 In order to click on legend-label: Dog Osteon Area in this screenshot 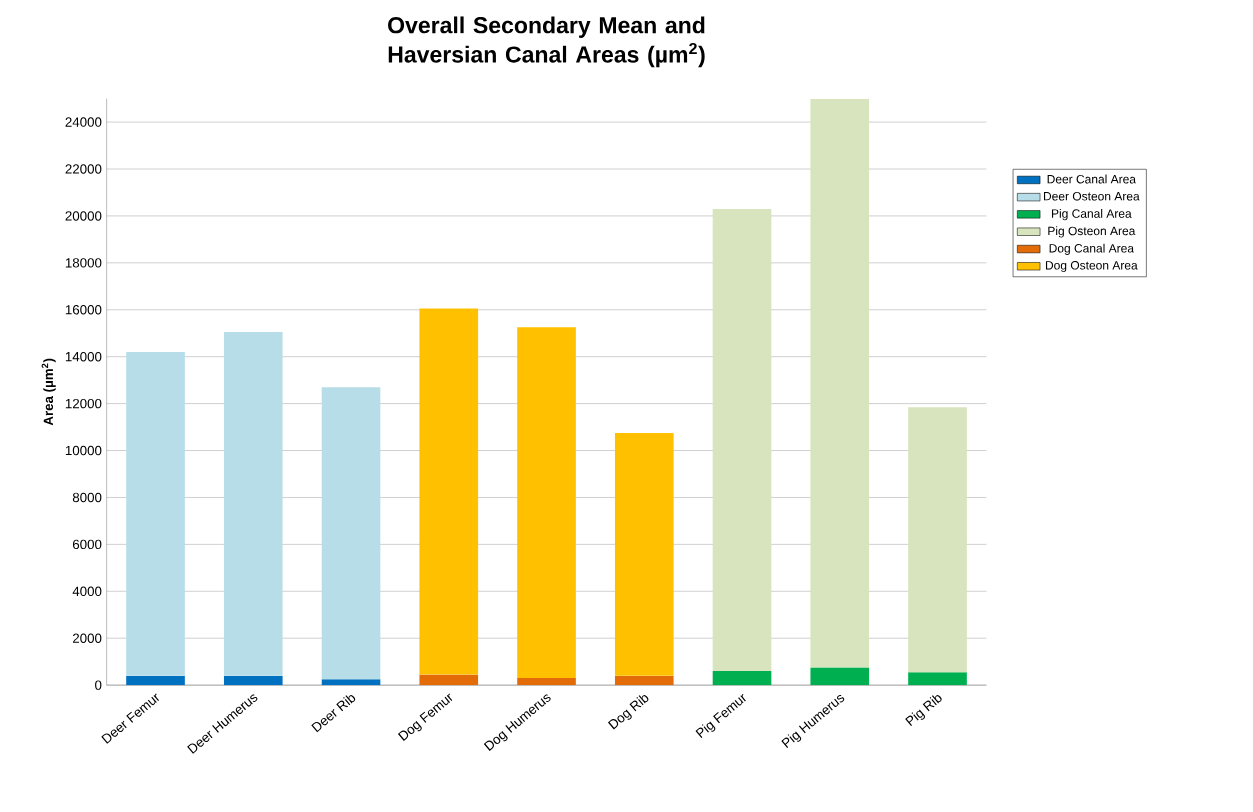, I will do `click(1091, 267)`.